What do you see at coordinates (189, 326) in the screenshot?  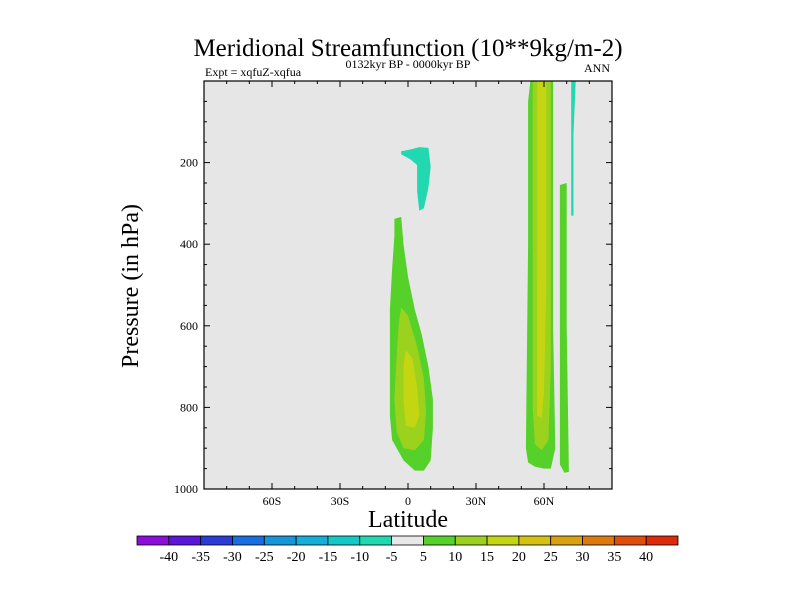 I see `y-tick-label: 600` at bounding box center [189, 326].